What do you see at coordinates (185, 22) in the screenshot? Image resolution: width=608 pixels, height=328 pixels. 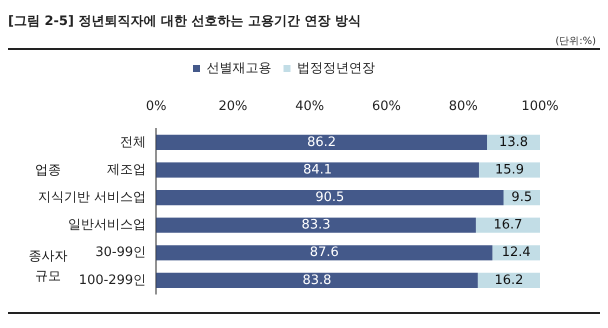 I see `chart-title: [그림 2-5] 정년퇴직자에 대한 선호하는 고용기간 연장 방식` at bounding box center [185, 22].